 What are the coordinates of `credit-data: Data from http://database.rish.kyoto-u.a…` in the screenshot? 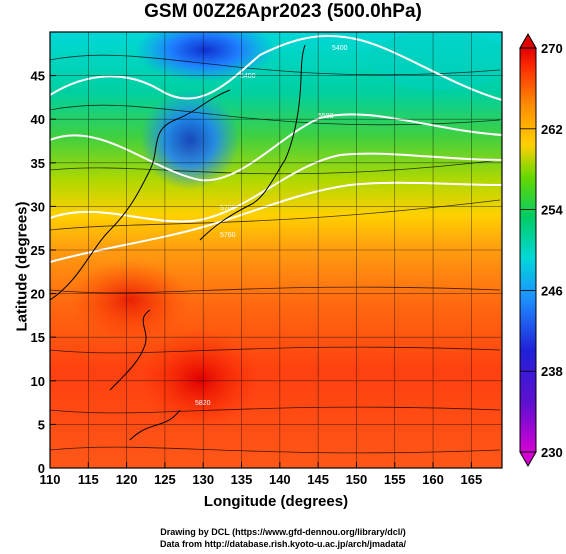 It's located at (283, 544).